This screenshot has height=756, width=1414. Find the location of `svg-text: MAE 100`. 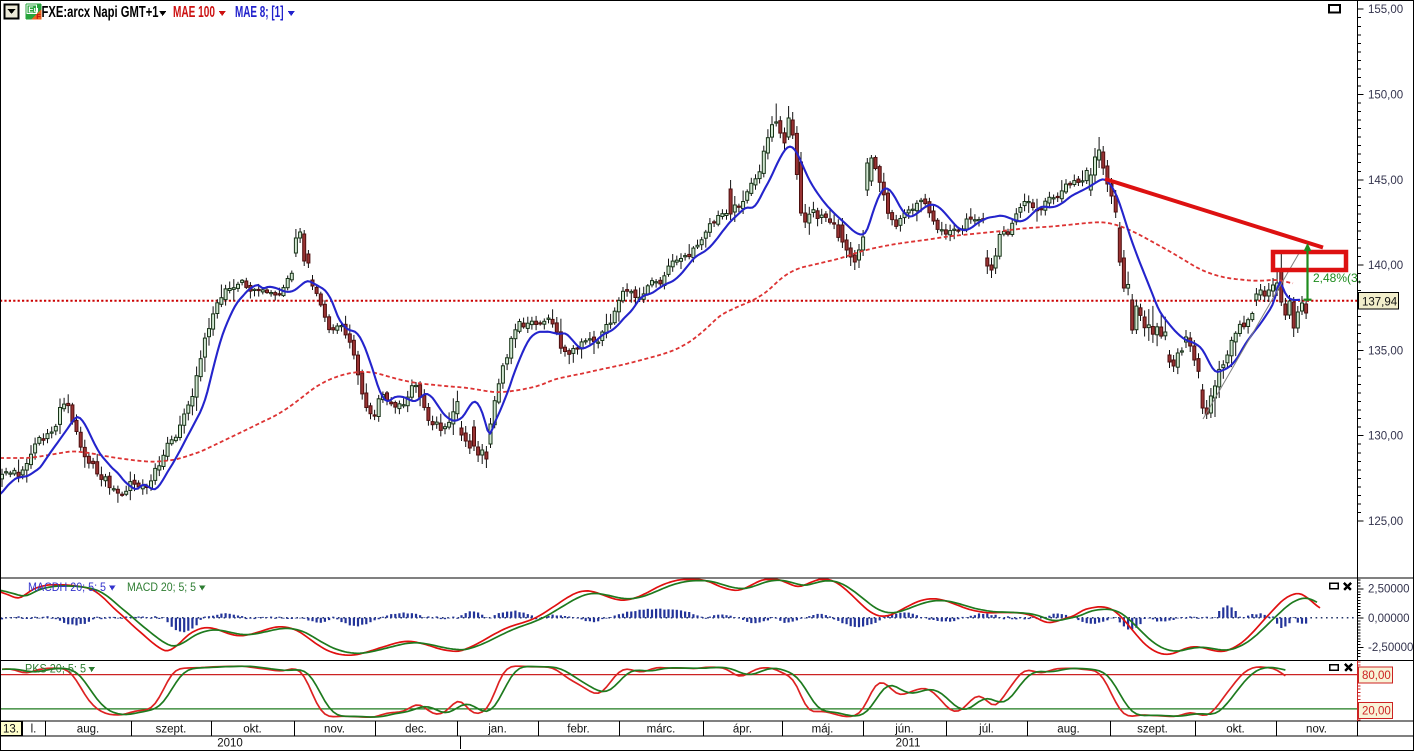

svg-text: MAE 100 is located at coordinates (194, 12).